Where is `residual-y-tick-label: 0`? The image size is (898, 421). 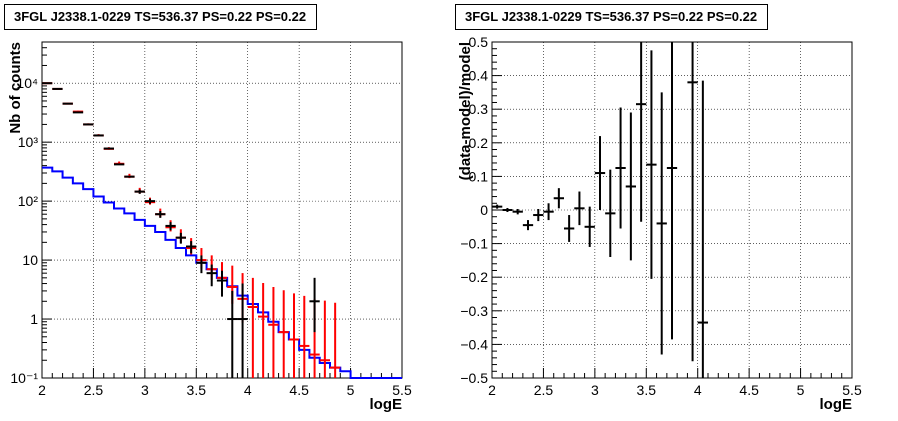
residual-y-tick-label: 0 is located at coordinates (484, 210).